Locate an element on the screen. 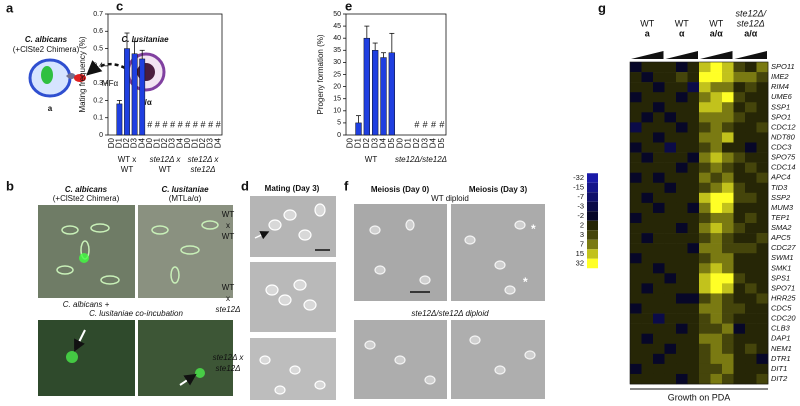 This screenshot has width=800, height=406. y-tick-label: 0 is located at coordinates (101, 135).